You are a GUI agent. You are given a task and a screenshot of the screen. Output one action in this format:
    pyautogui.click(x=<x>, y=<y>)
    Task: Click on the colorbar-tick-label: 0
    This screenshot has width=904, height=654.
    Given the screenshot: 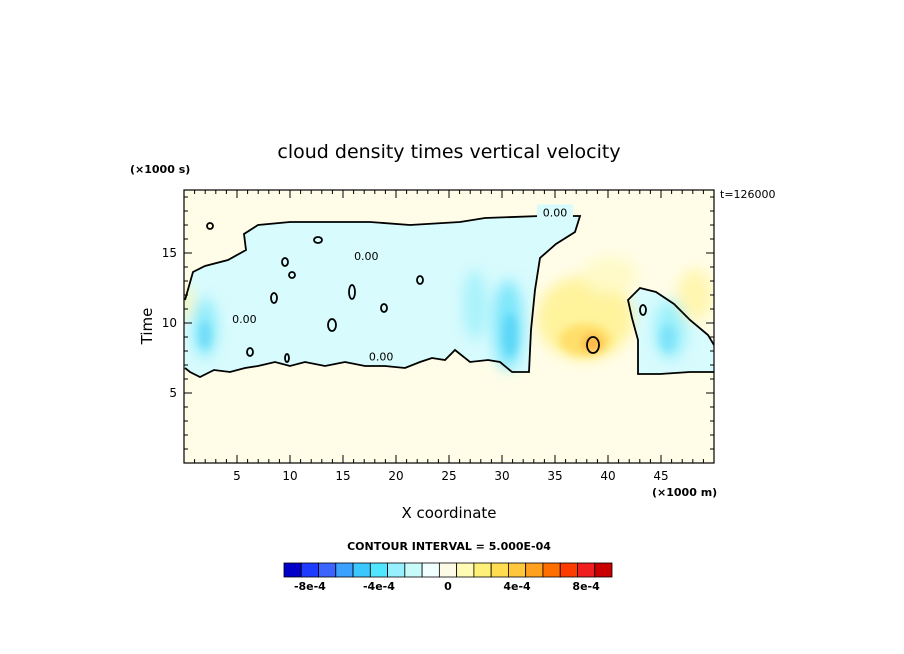 What is the action you would take?
    pyautogui.click(x=448, y=586)
    